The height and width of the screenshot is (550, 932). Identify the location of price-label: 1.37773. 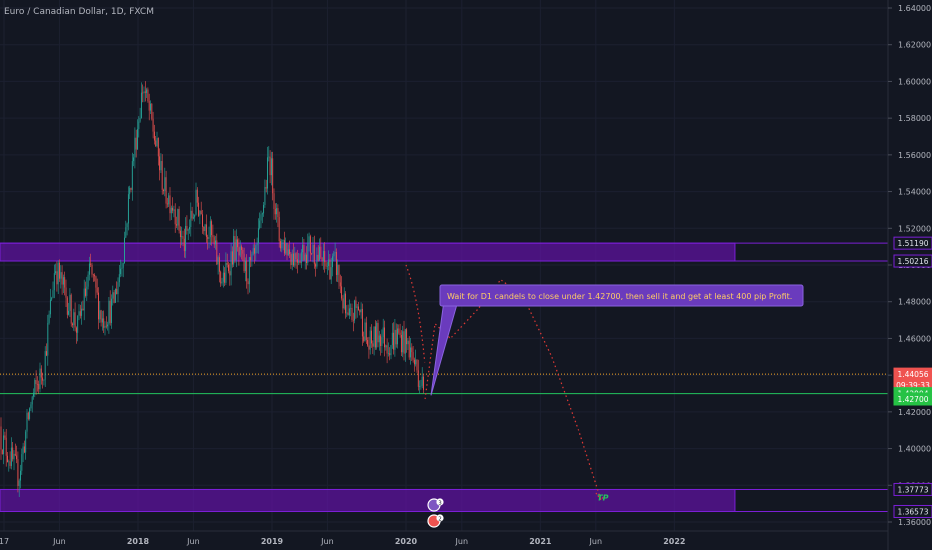
(912, 489).